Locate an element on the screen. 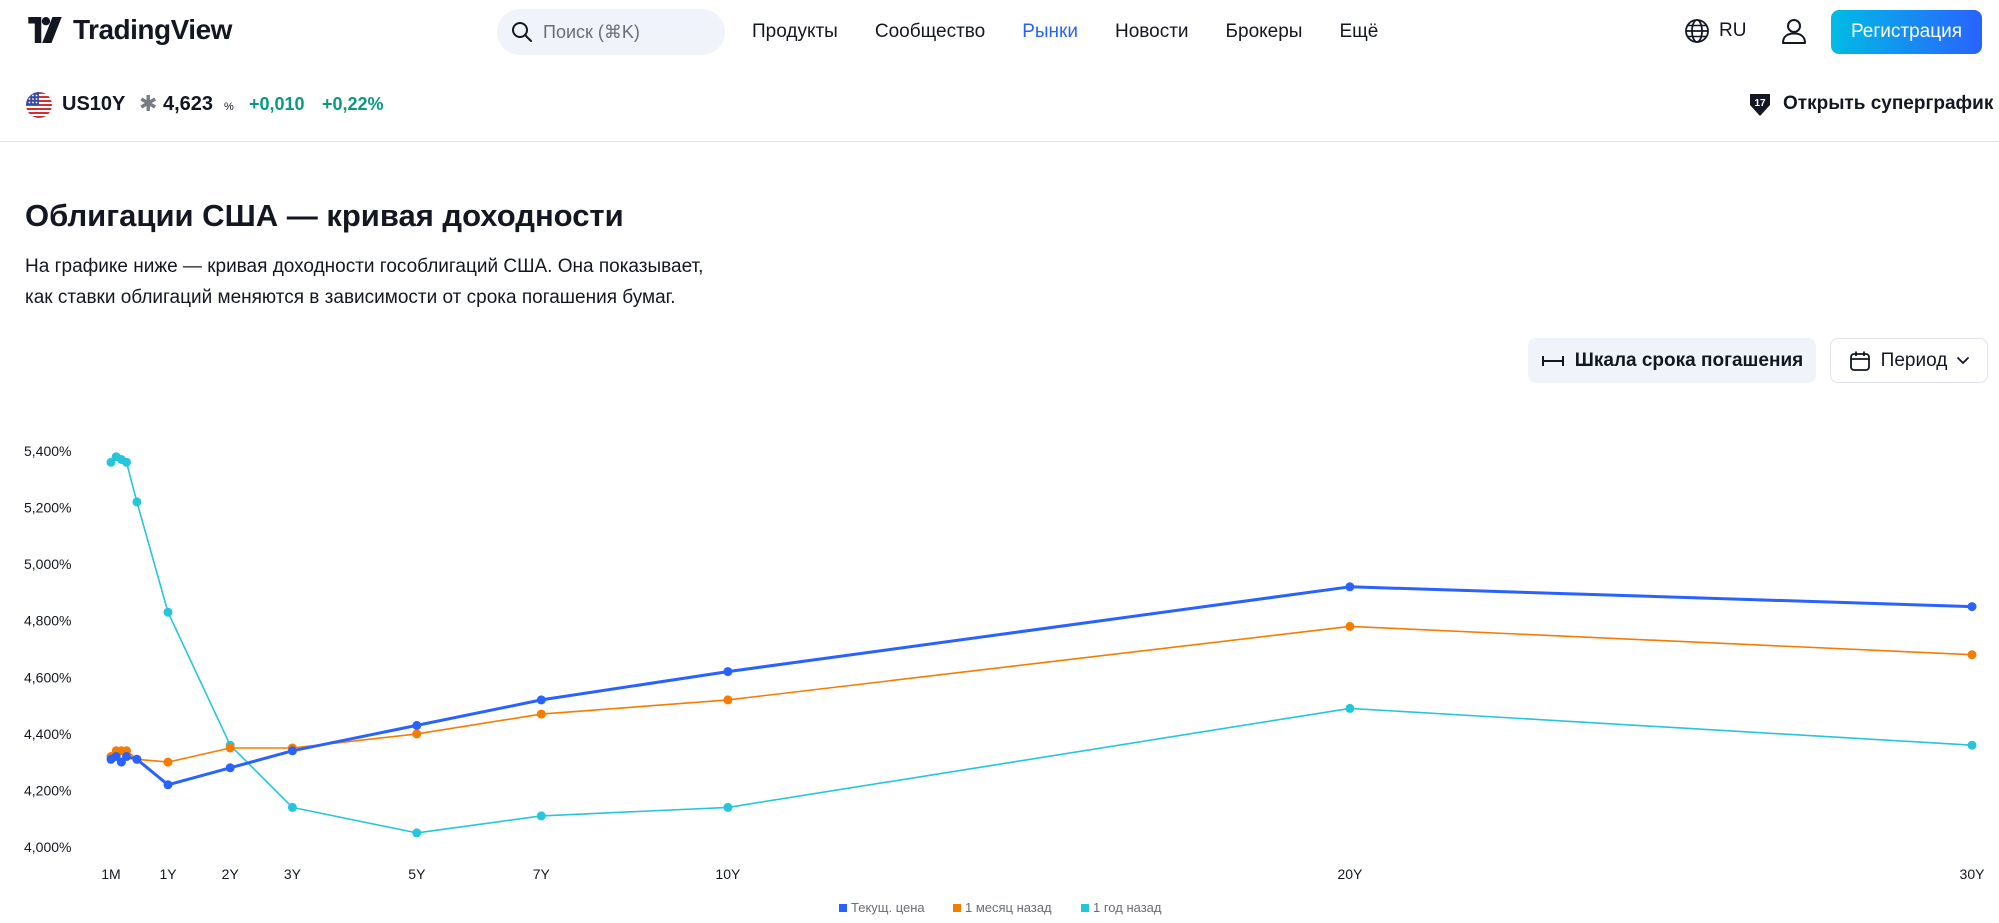 The width and height of the screenshot is (1999, 923). logo-text: TradingView is located at coordinates (152, 29).